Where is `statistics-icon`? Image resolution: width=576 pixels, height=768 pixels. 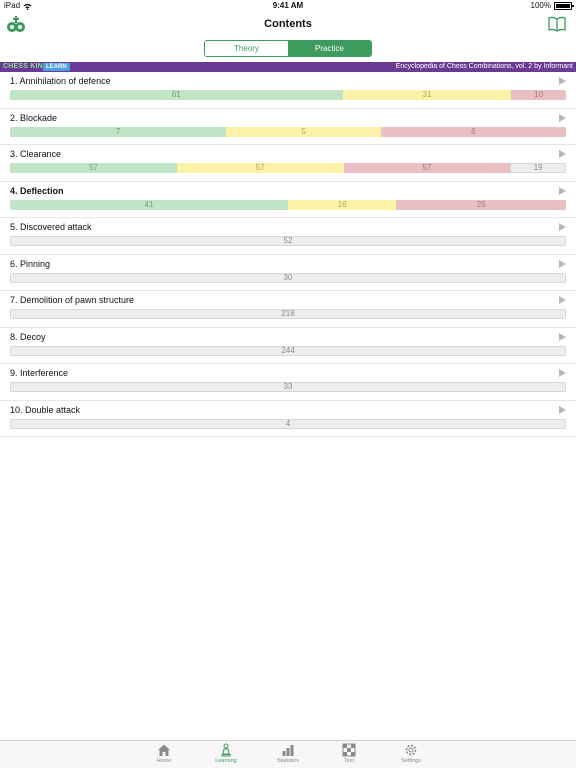
statistics-icon is located at coordinates (288, 750).